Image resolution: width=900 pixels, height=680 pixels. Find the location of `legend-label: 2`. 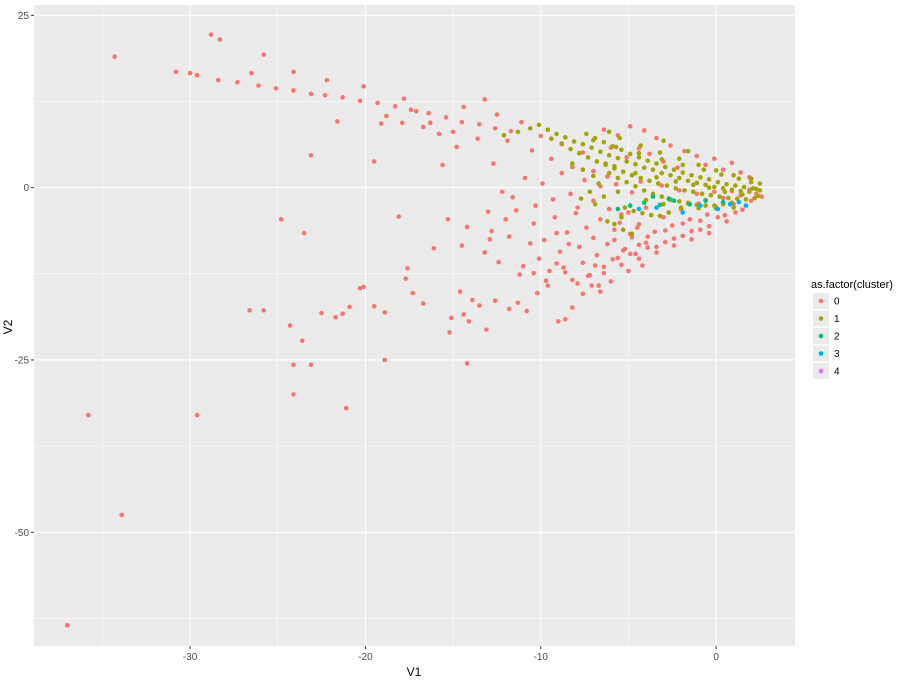

legend-label: 2 is located at coordinates (837, 337).